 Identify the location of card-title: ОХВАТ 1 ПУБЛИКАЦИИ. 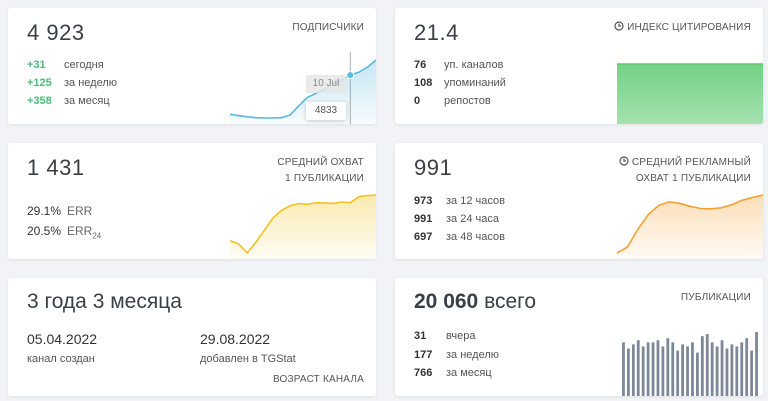
(693, 178).